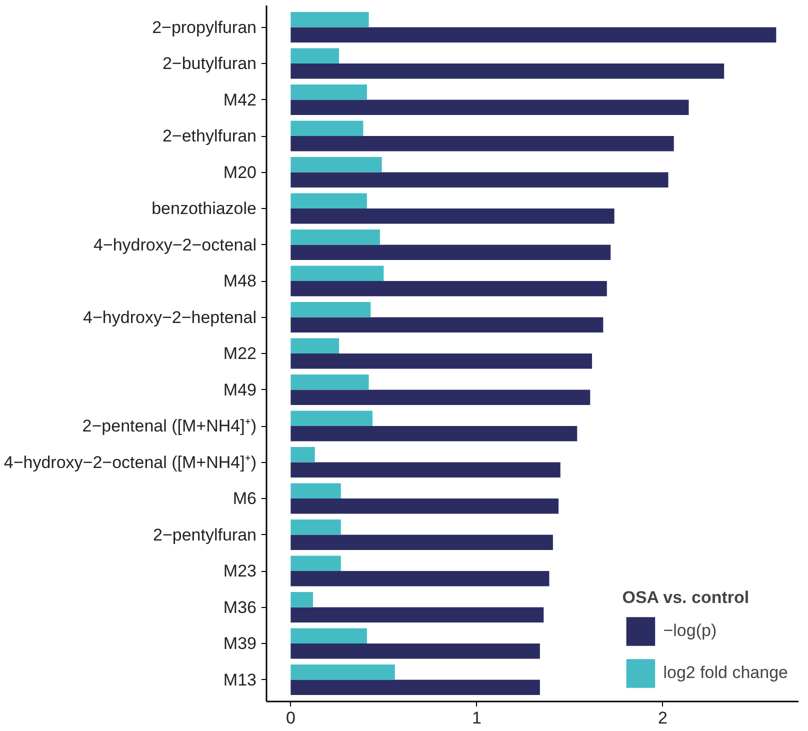  Describe the element at coordinates (725, 673) in the screenshot. I see `legend-label: log2 fold change` at that location.